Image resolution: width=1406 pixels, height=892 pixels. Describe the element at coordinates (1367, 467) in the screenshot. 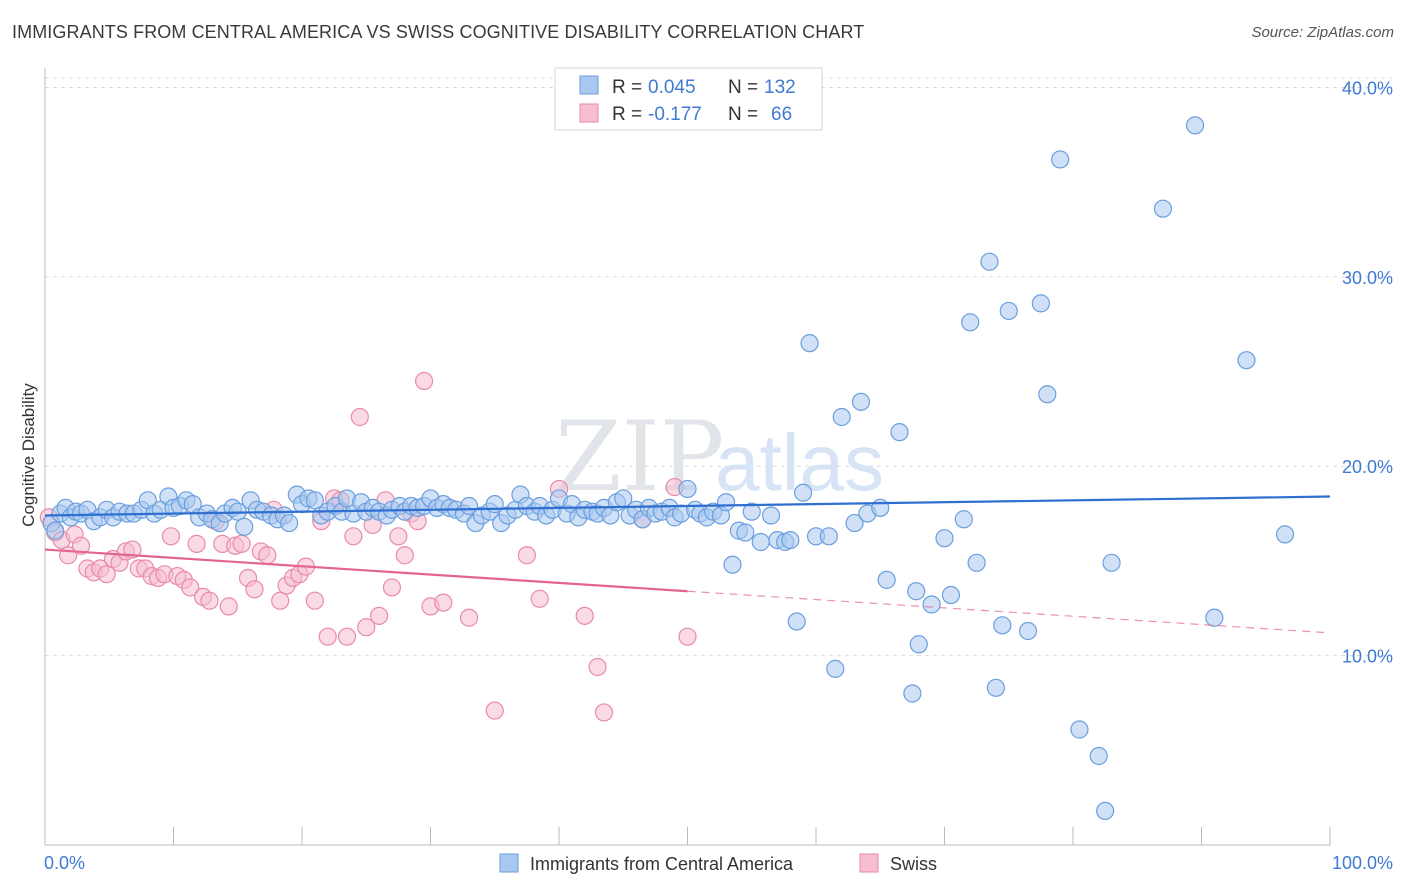

I see `y-tick-label: 20.0%` at that location.